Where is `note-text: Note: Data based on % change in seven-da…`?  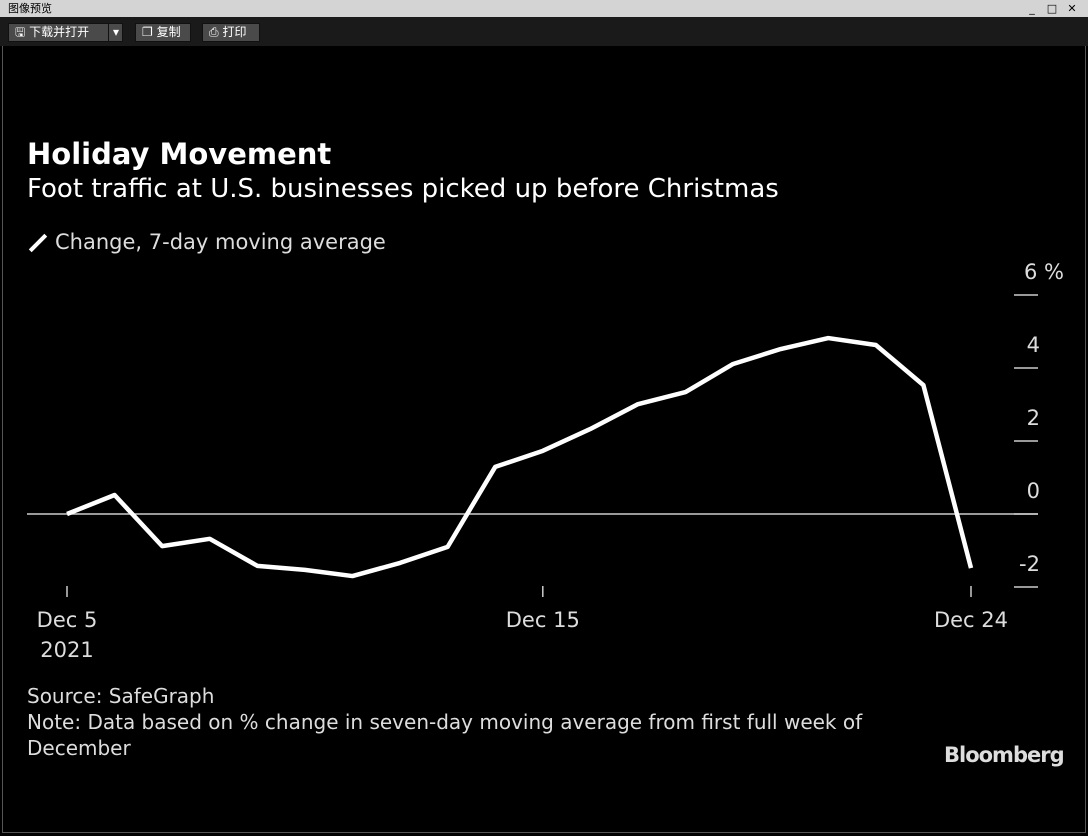
note-text: Note: Data based on % change in seven-da… is located at coordinates (445, 735).